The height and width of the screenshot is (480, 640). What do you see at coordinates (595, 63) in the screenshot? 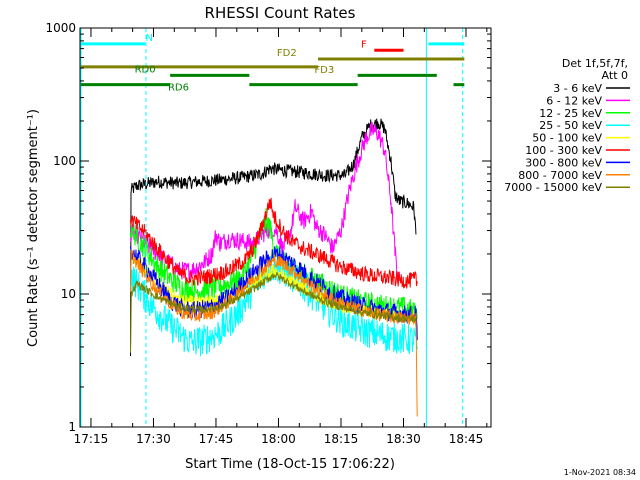
I see `legend-header: Det 1f,5f,7f,` at bounding box center [595, 63].